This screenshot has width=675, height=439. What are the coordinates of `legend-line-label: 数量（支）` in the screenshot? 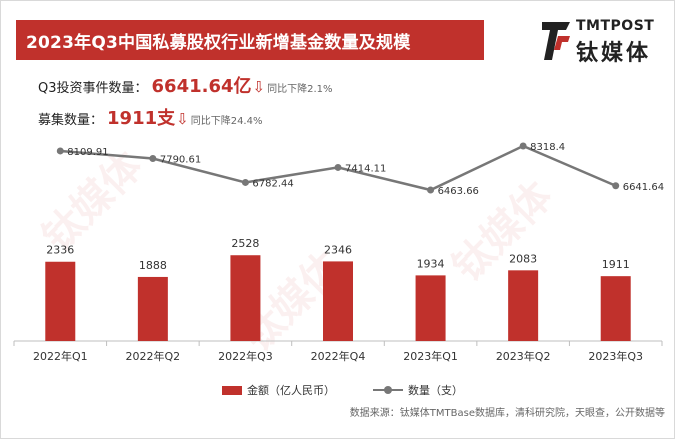 It's located at (435, 390).